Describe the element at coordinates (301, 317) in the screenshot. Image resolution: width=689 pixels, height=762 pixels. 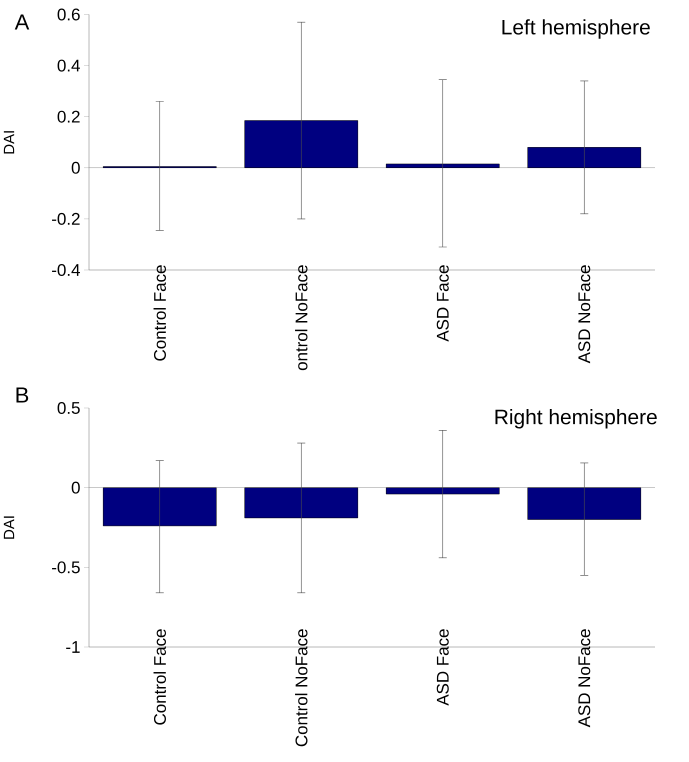
I see `x-tick-label: ontrol NoFace` at that location.